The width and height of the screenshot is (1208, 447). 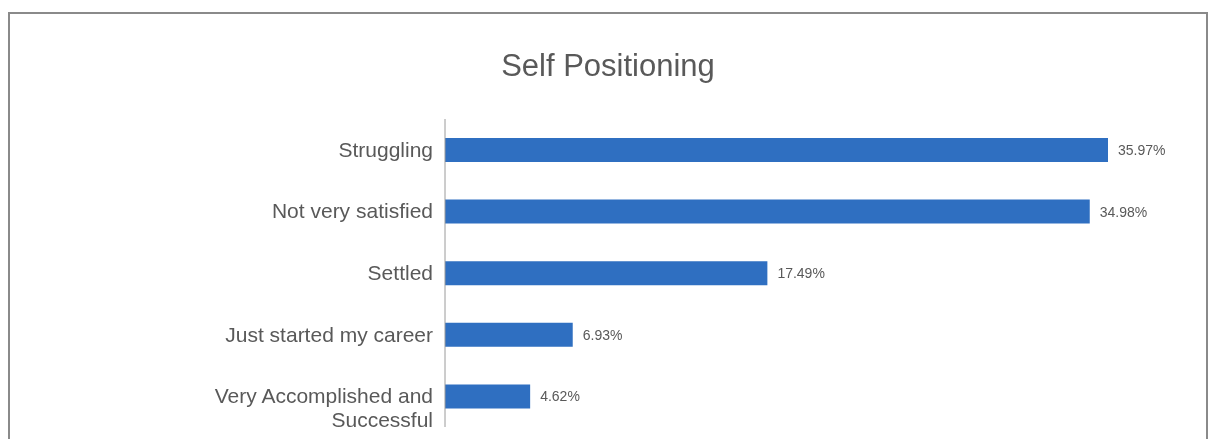 I want to click on data-label: 34.98%, so click(x=1123, y=211).